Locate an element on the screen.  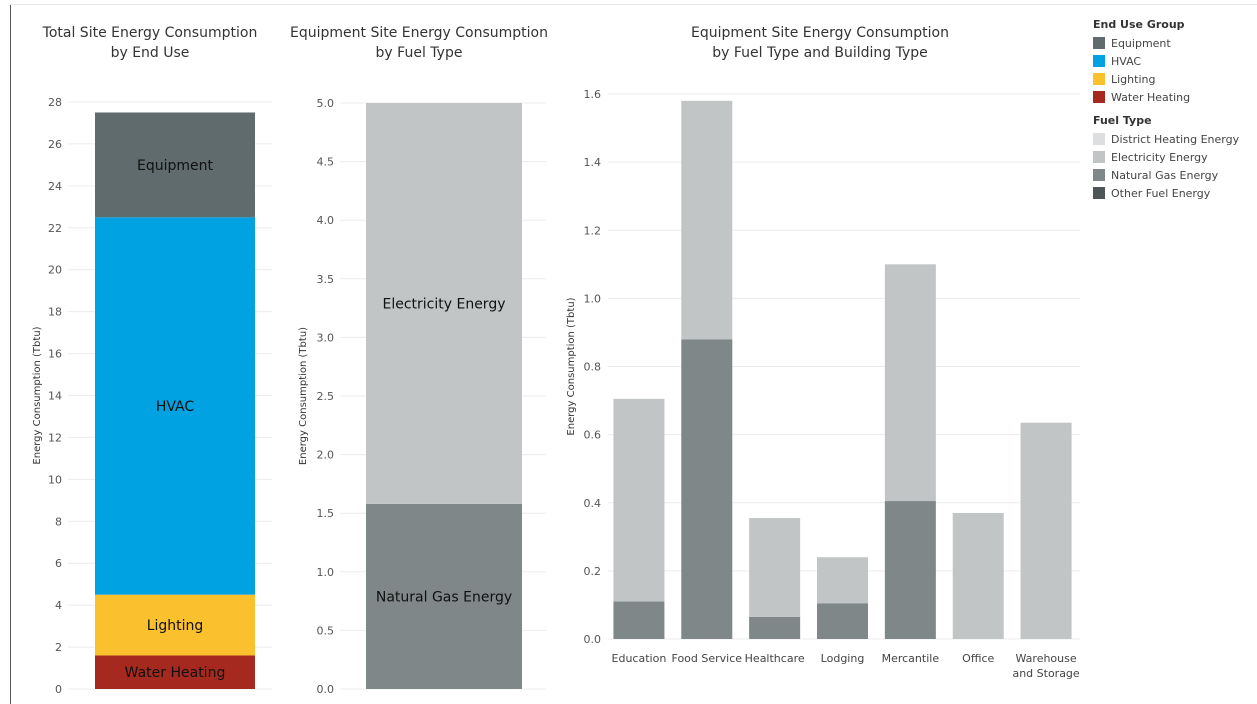
chart-2-segment-label-electricity-energy: Electricity Energy is located at coordinates (443, 304).